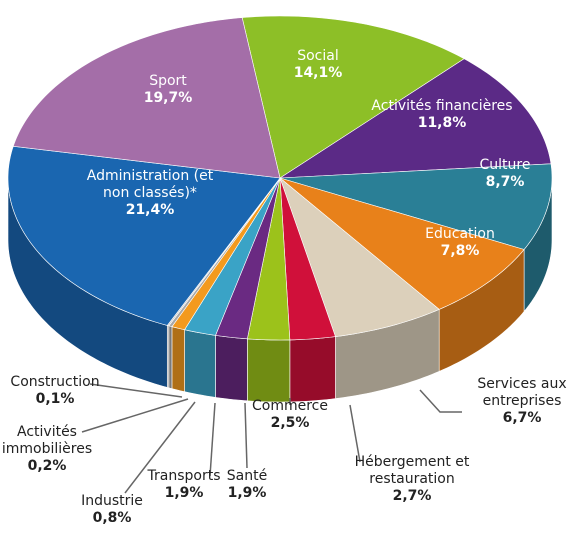 The width and height of the screenshot is (571, 536). Describe the element at coordinates (112, 501) in the screenshot. I see `category-label: Industrie` at that location.